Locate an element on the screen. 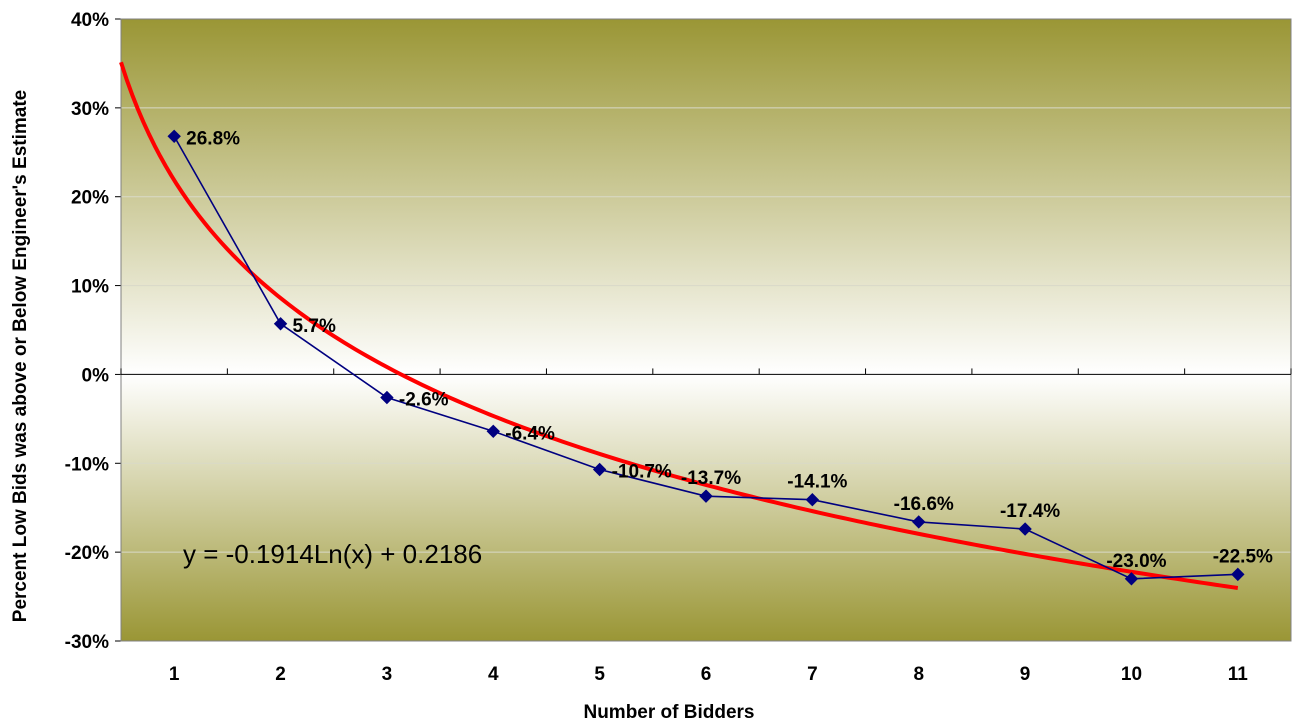 The width and height of the screenshot is (1302, 723). x-tick-label: 7 is located at coordinates (812, 674).